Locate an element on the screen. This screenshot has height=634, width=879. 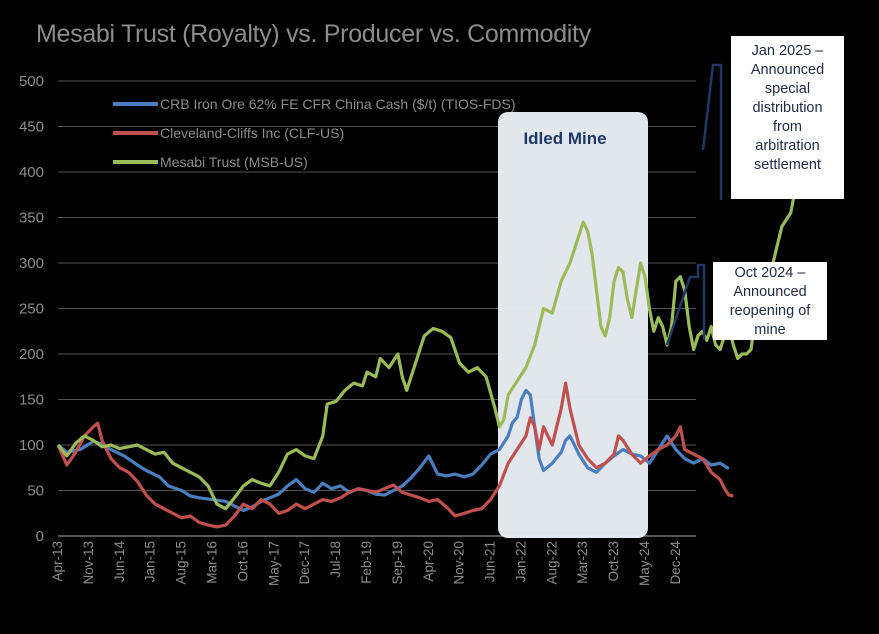
x-tick-label: Jul-18 is located at coordinates (335, 559).